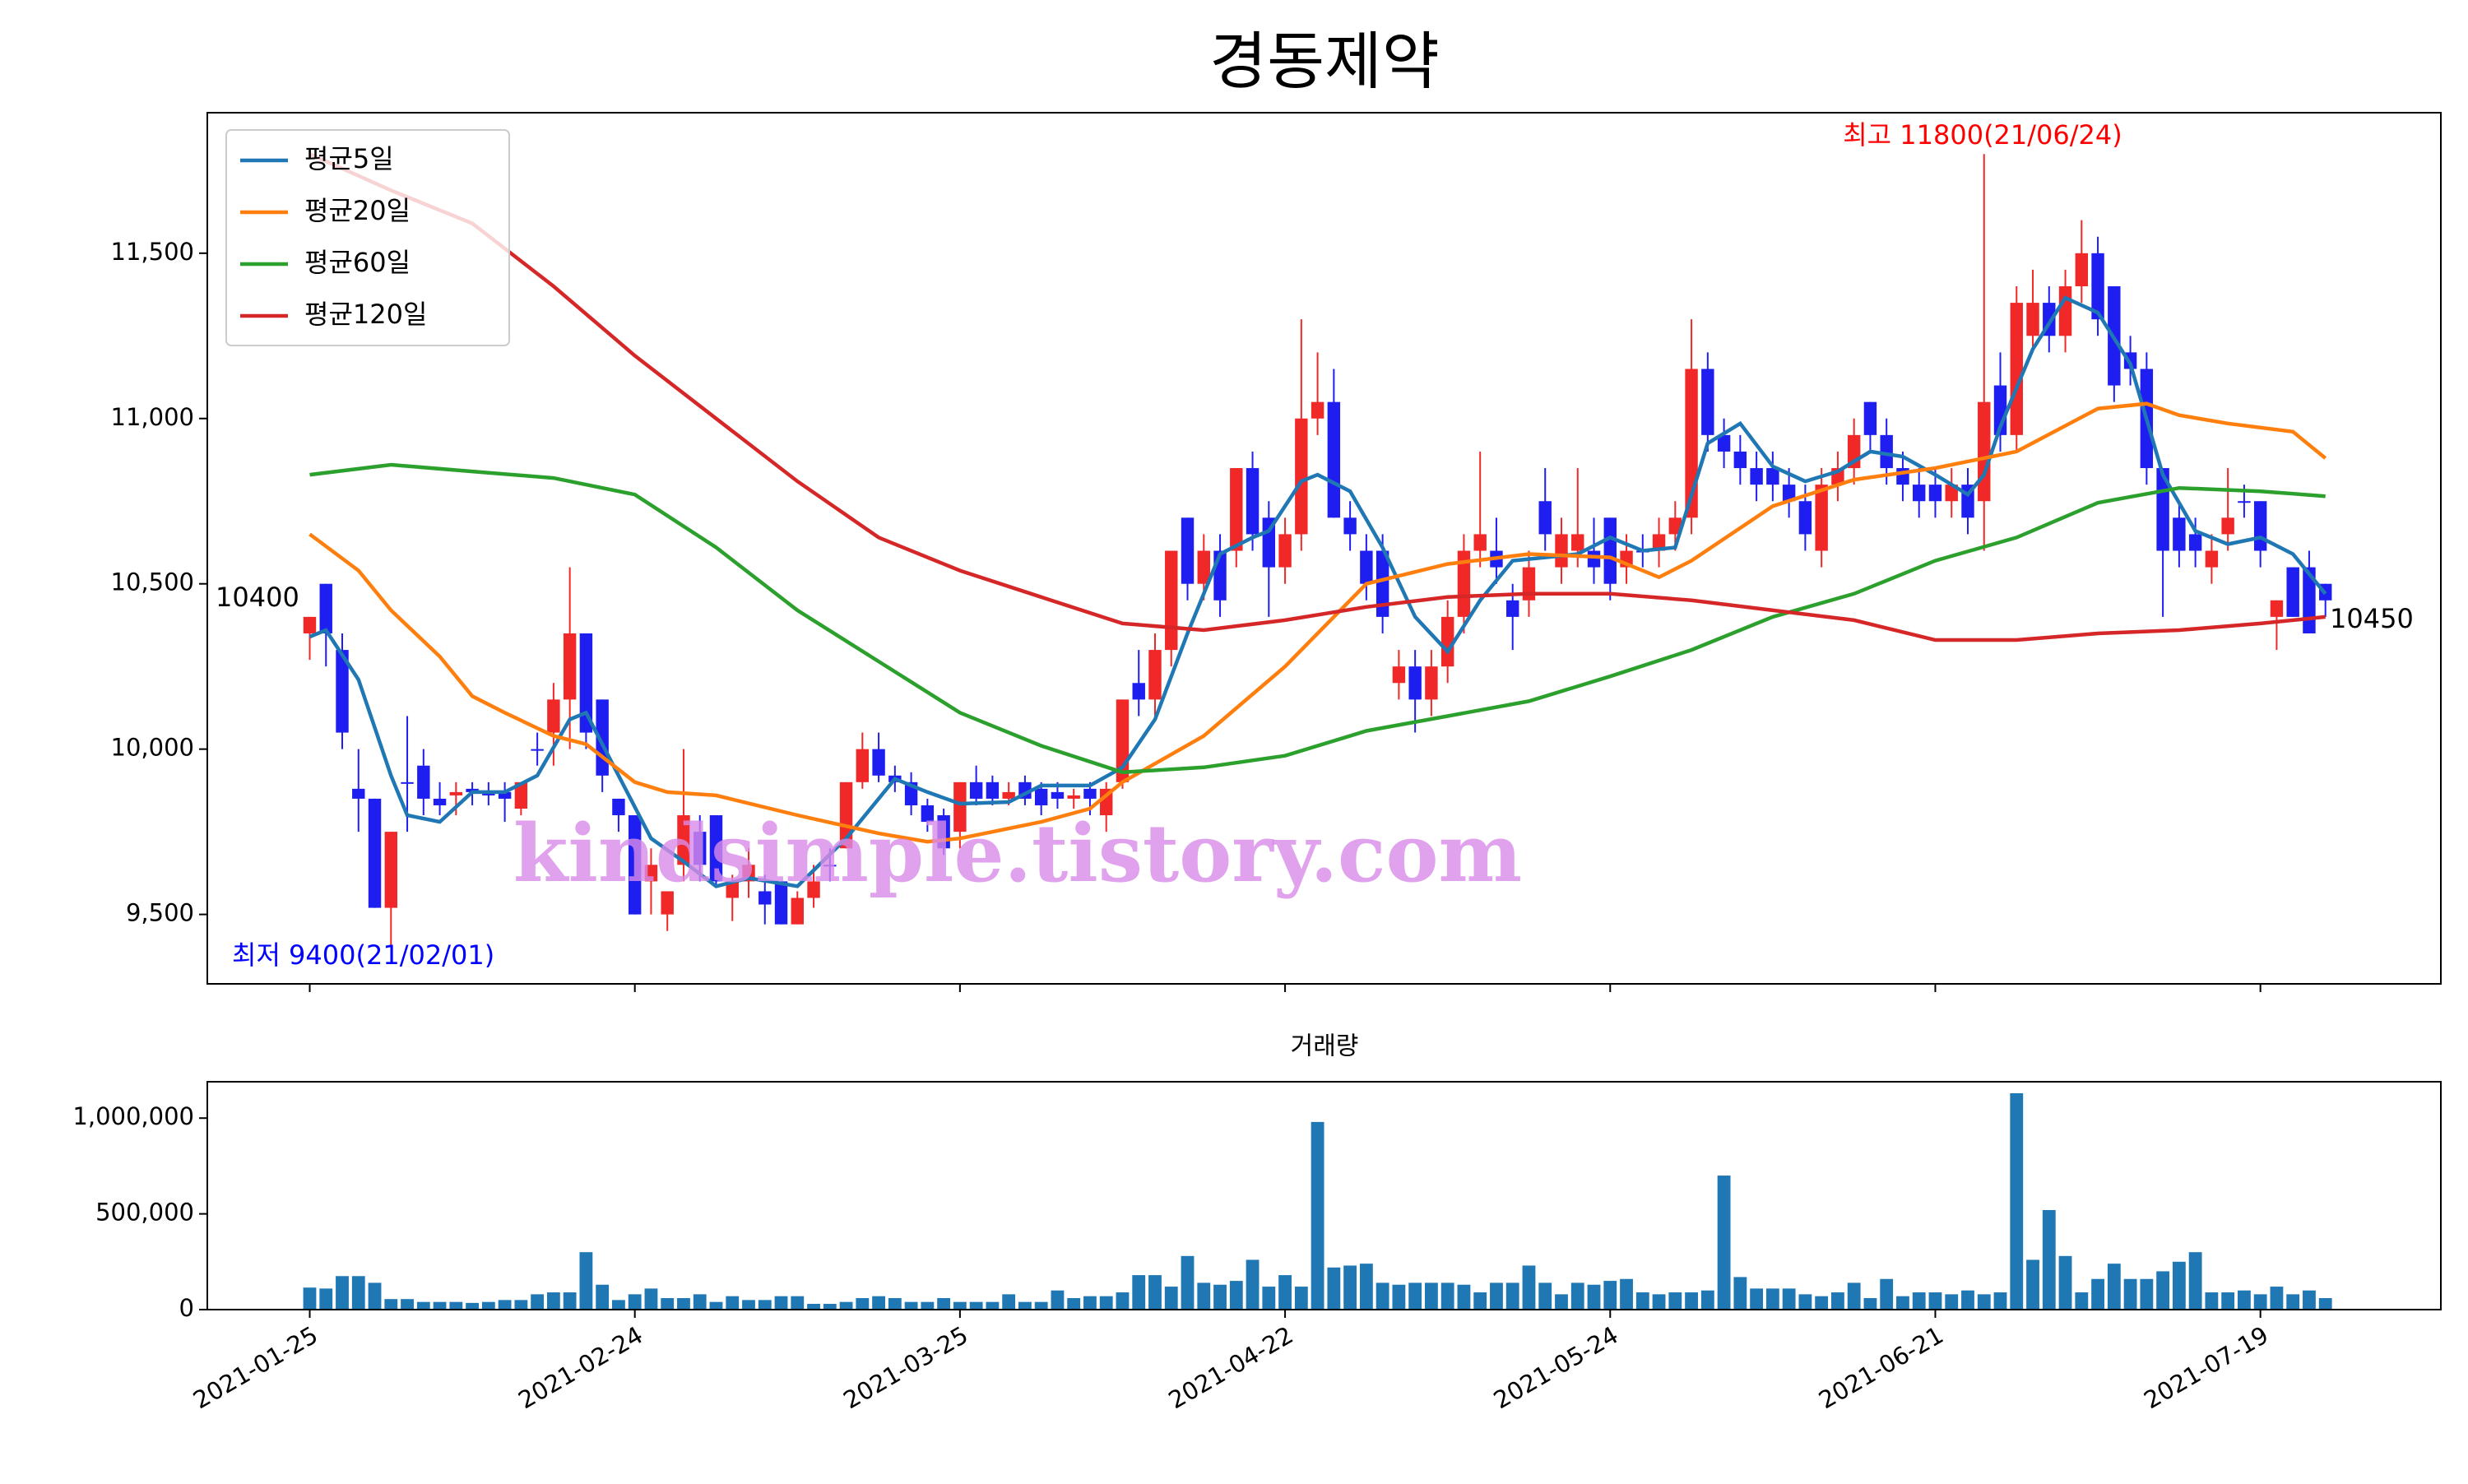 The image size is (2468, 1484). I want to click on y-tick-label: 11,500, so click(152, 252).